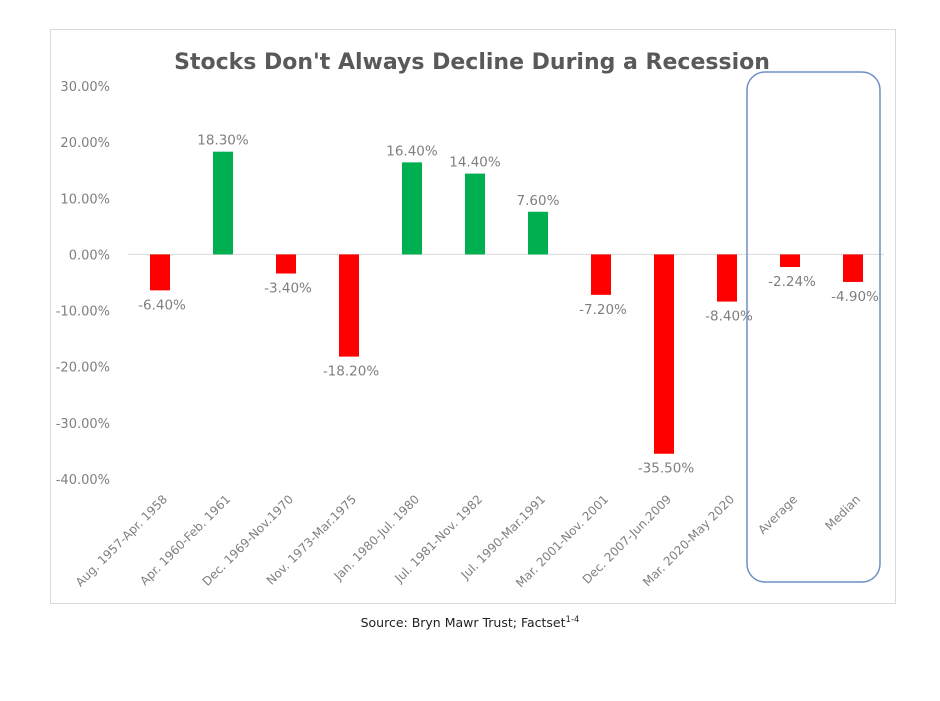 This screenshot has height=701, width=940. Describe the element at coordinates (603, 310) in the screenshot. I see `data-label: -7.20%` at that location.